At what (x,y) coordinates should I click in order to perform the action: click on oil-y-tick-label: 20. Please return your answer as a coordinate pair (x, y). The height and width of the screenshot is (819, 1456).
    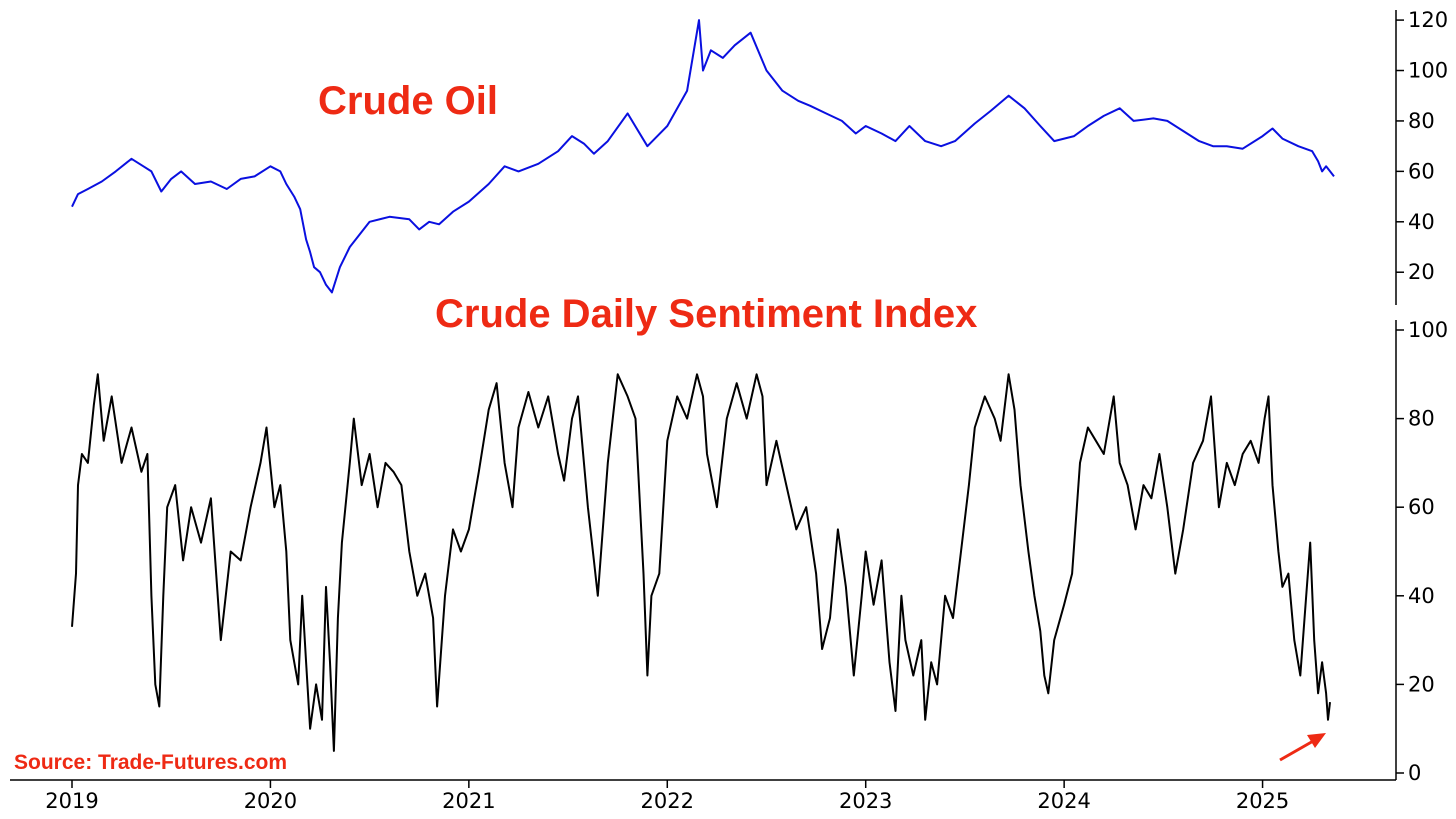
    Looking at the image, I should click on (1421, 272).